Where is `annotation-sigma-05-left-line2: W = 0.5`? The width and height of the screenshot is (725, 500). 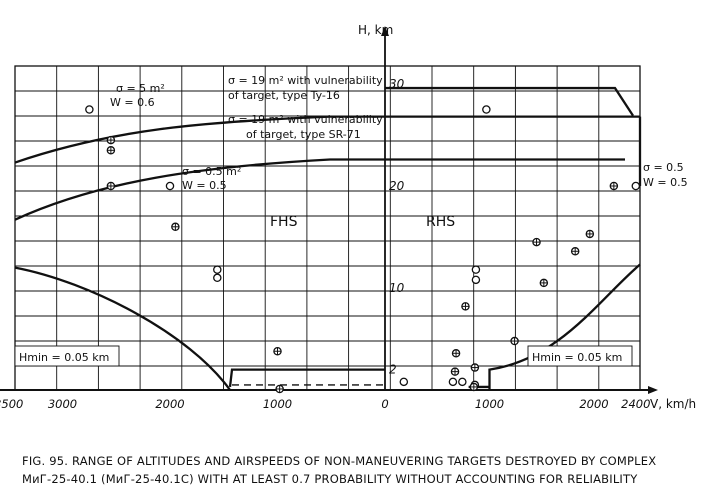
annotation-sigma-05-left-line2: W = 0.5 is located at coordinates (204, 185).